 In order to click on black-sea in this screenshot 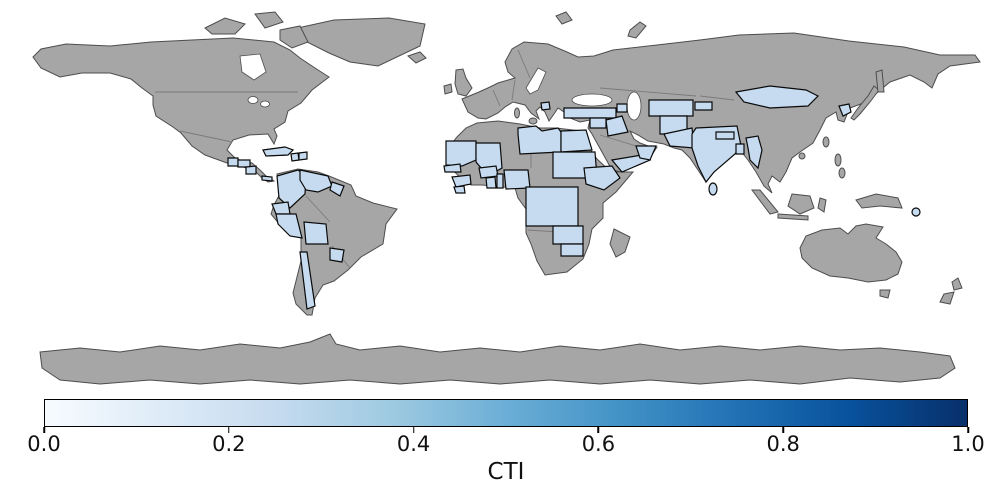, I will do `click(592, 100)`.